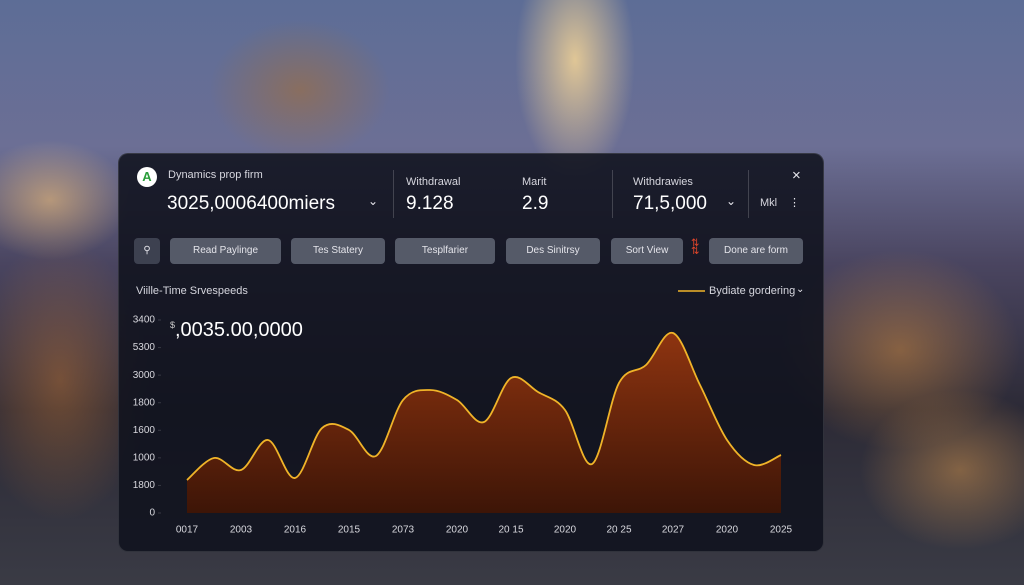  I want to click on x-tick-label: 2016, so click(295, 530).